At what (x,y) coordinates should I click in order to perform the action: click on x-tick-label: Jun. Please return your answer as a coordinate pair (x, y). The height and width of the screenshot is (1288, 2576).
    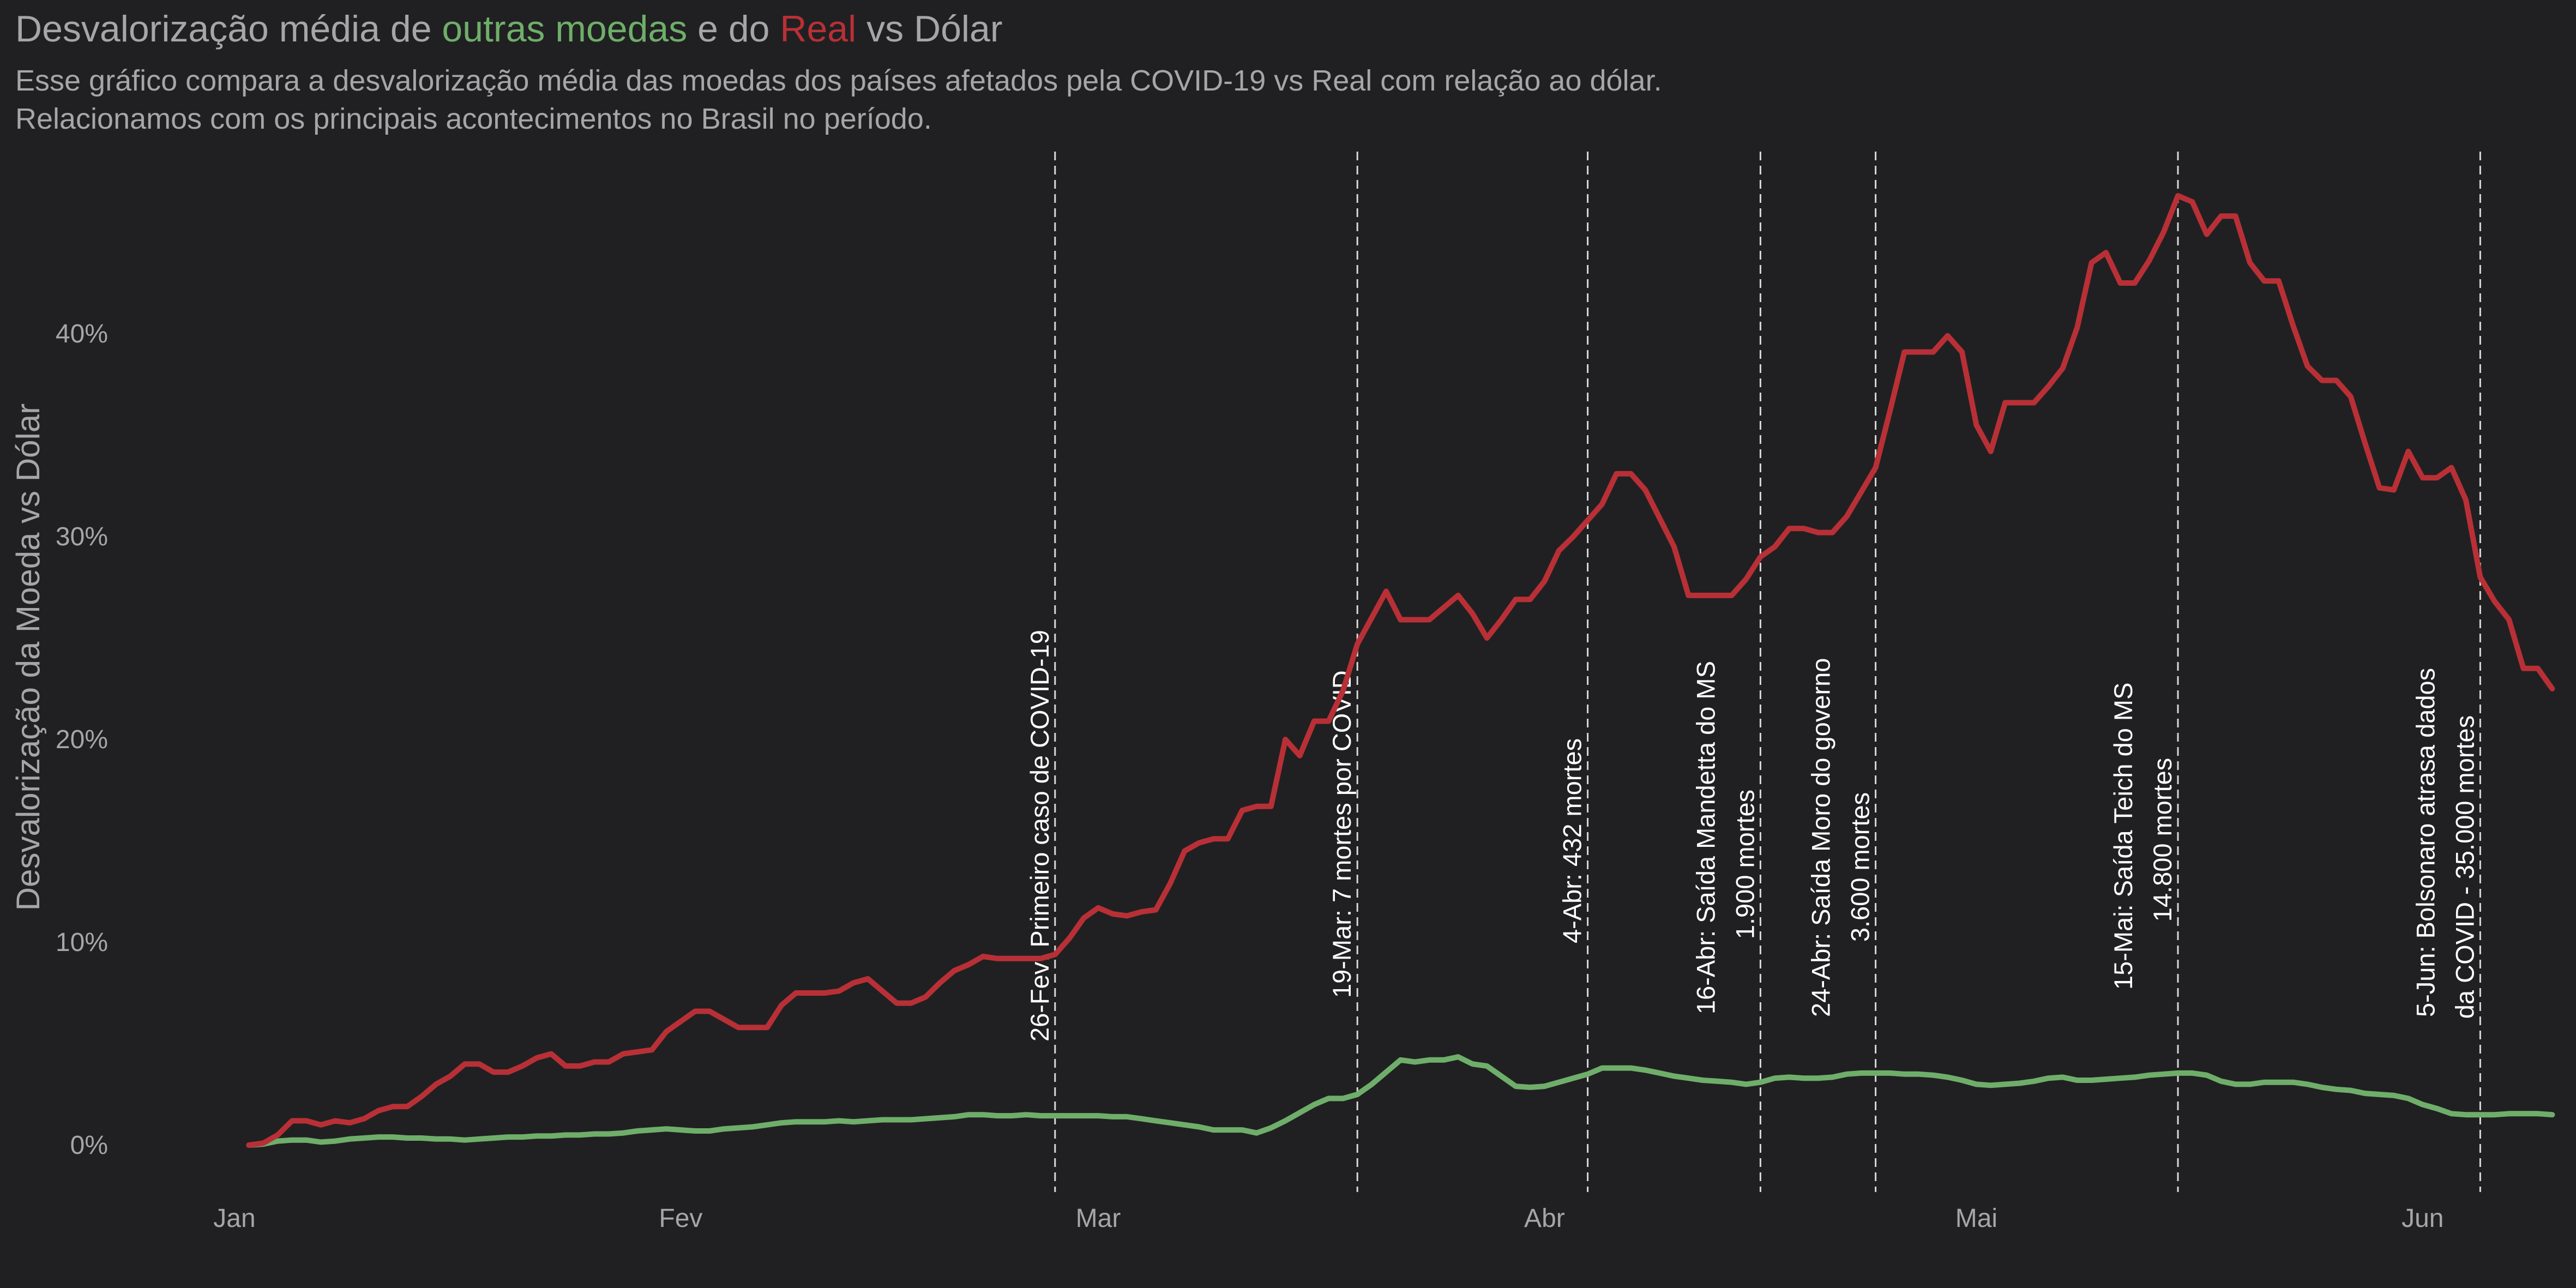
    Looking at the image, I should click on (2422, 1218).